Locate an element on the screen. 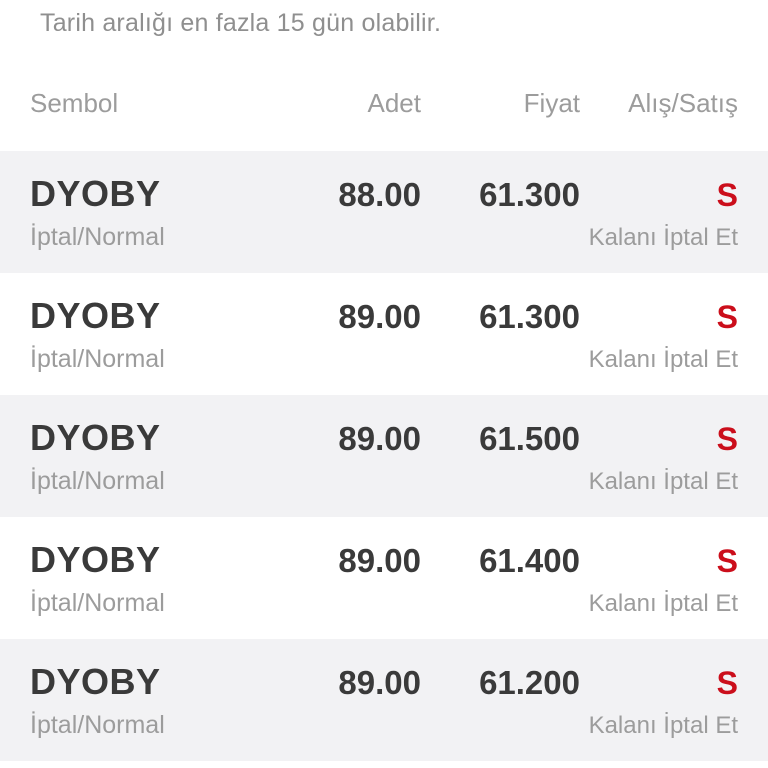 Image resolution: width=768 pixels, height=768 pixels. table-header: Sembol Adet Fiyat Alış/Satış is located at coordinates (384, 103).